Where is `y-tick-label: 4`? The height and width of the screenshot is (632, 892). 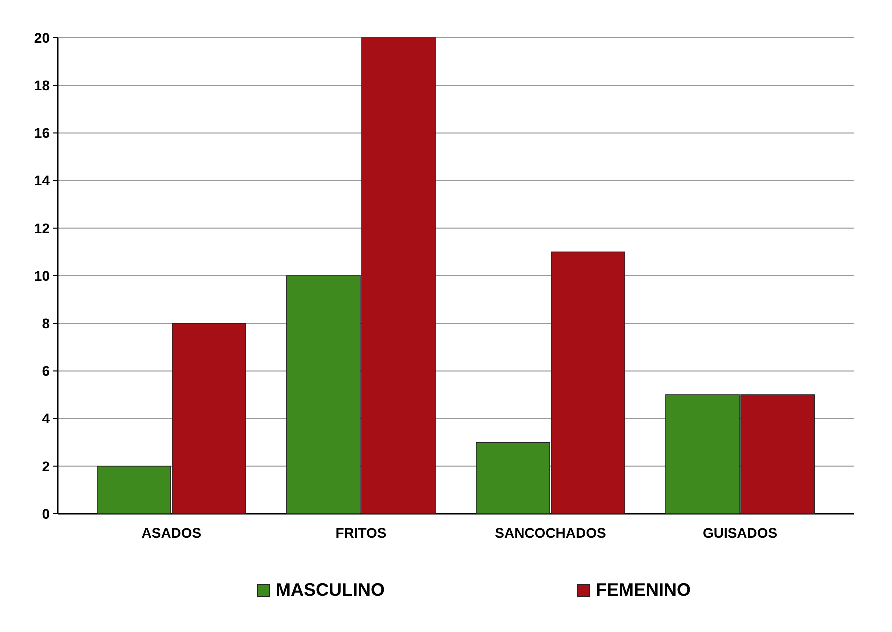 y-tick-label: 4 is located at coordinates (46, 418).